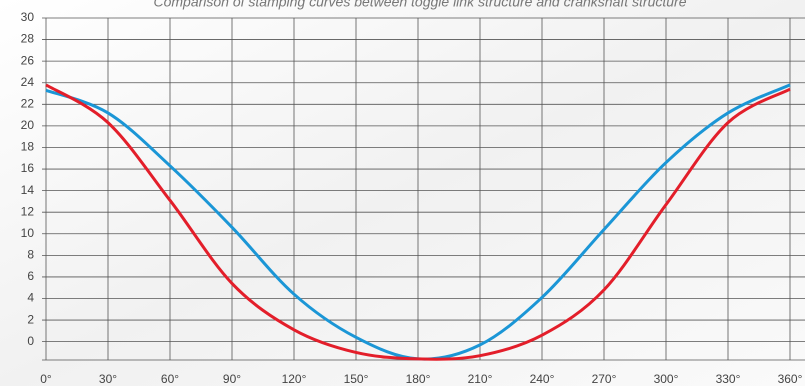 The height and width of the screenshot is (386, 805). I want to click on y-tick-label: 0, so click(30, 341).